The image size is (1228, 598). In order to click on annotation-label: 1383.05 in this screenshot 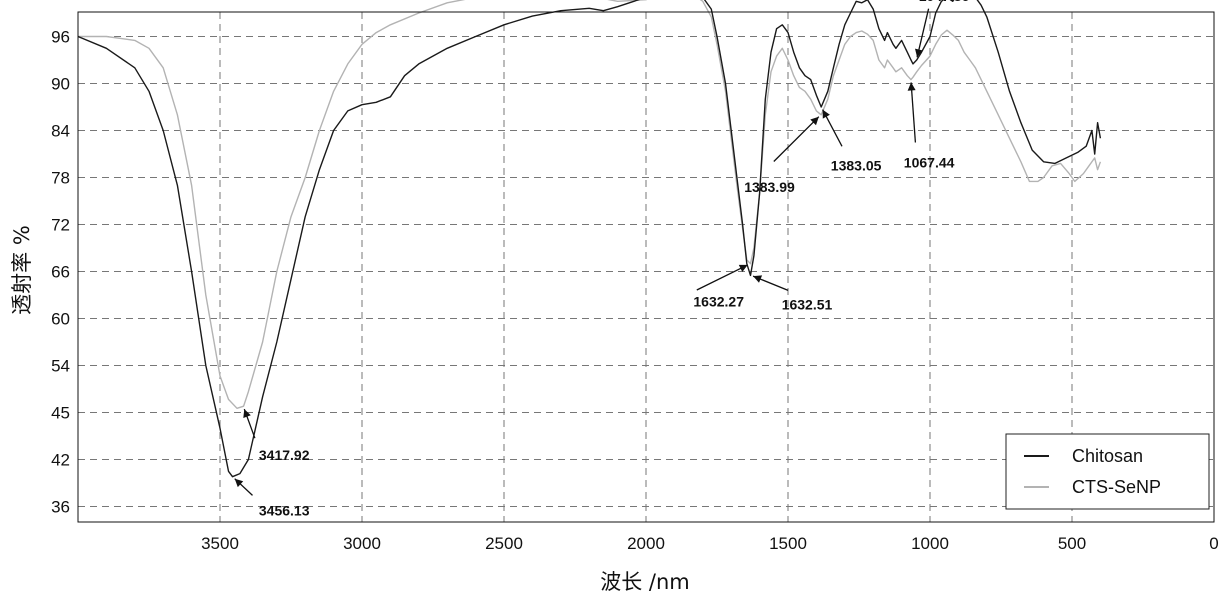, I will do `click(856, 166)`.